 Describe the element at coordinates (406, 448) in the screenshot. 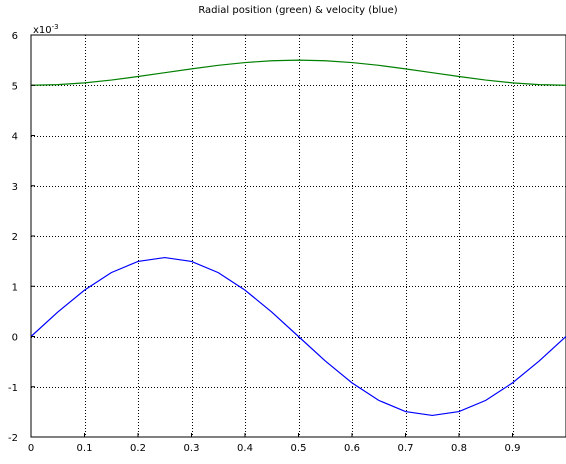

I see `x-tick-label: 0.7` at that location.